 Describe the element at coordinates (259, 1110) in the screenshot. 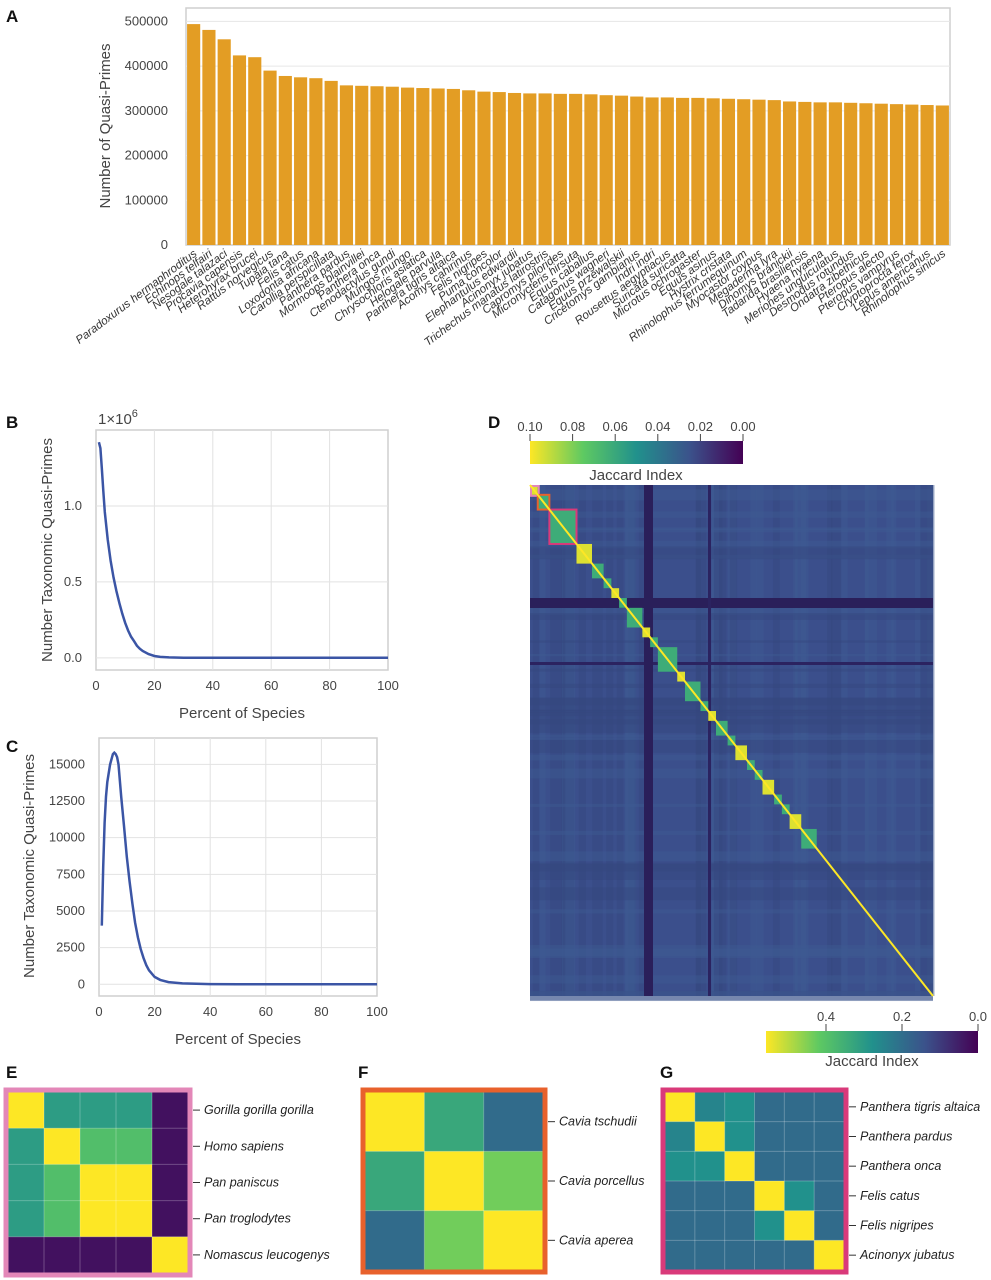

I see `heatmap-row-label: Gorilla gorilla gorilla` at that location.